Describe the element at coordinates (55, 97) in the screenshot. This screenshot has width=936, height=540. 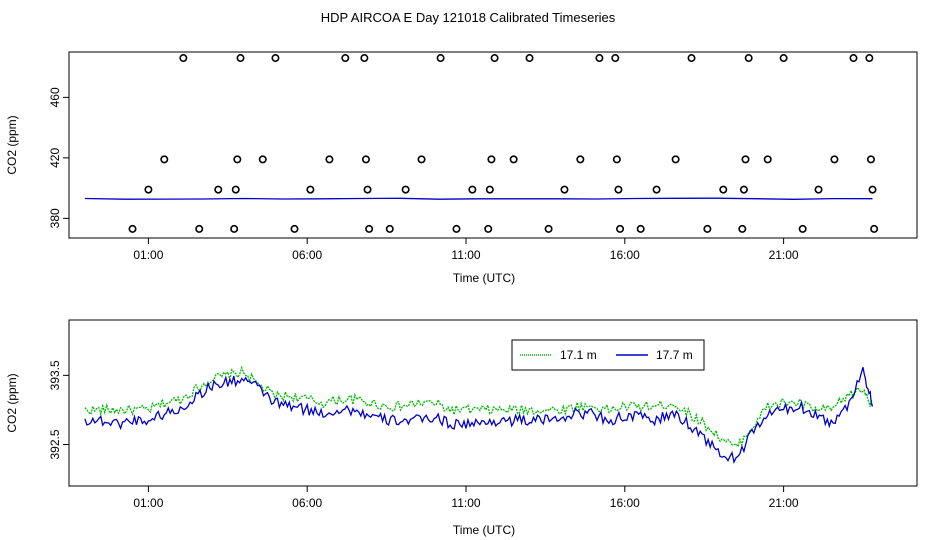
I see `y-tick-label: 460` at that location.